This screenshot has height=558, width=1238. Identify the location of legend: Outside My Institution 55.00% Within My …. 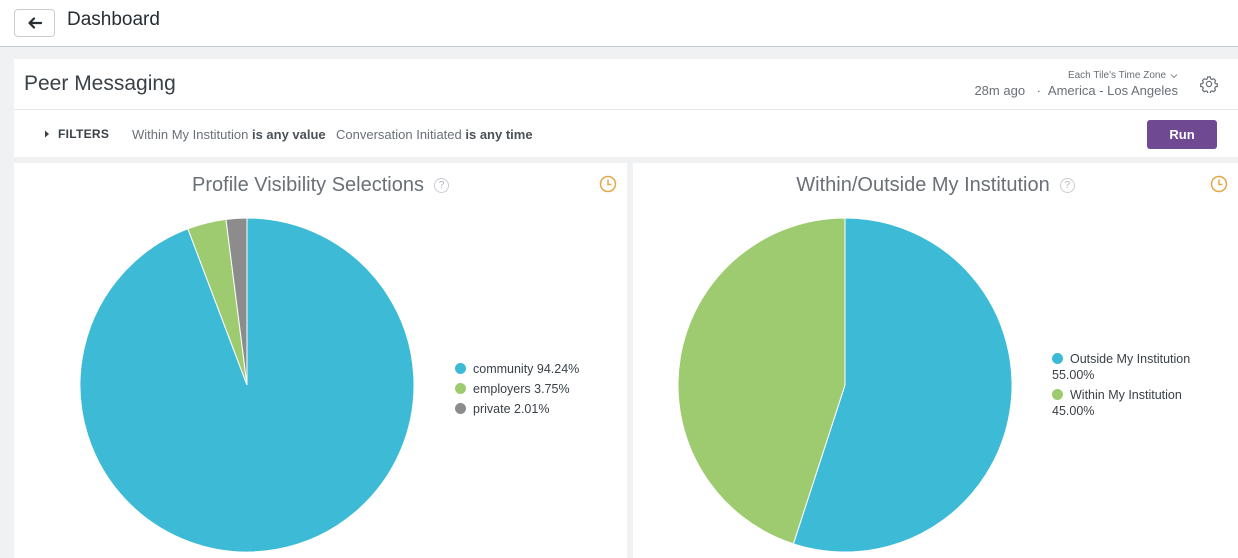
(1121, 387).